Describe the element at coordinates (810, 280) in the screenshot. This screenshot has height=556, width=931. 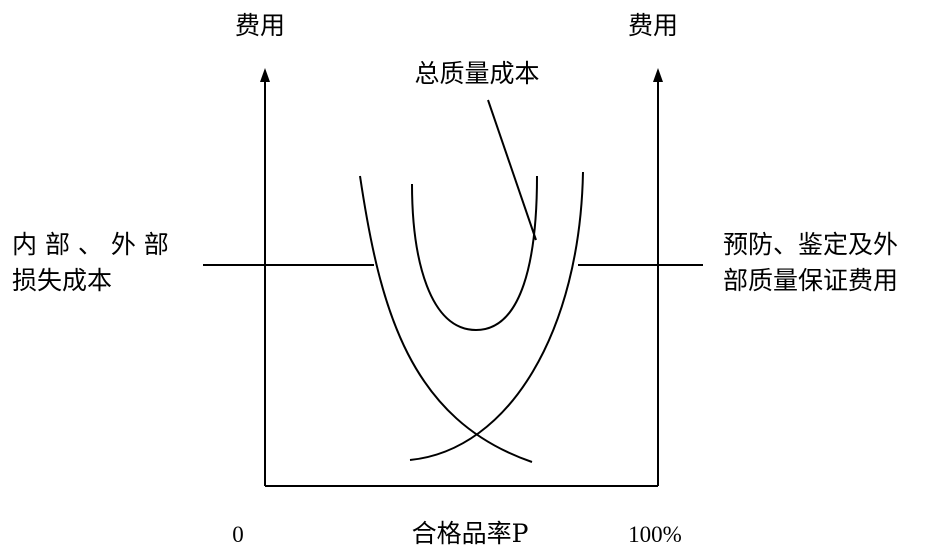
I see `right-cost-label-line2: 部质量保证费用` at that location.